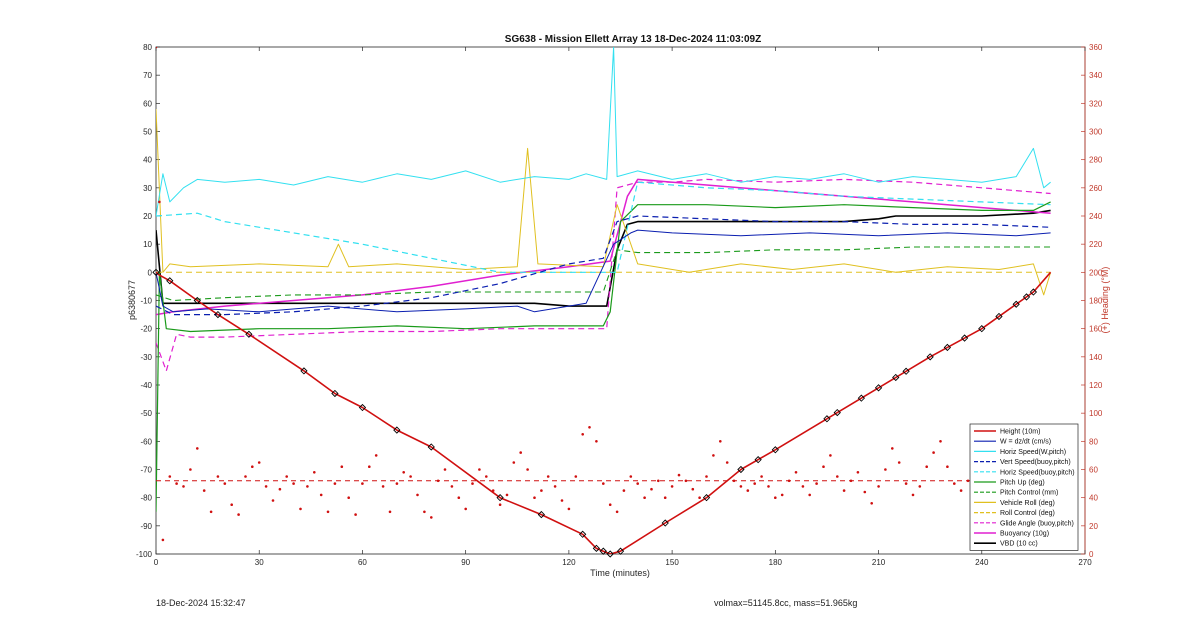 The height and width of the screenshot is (622, 1200). Describe the element at coordinates (1027, 513) in the screenshot. I see `legend-label-8: Roll Control (deg)` at that location.